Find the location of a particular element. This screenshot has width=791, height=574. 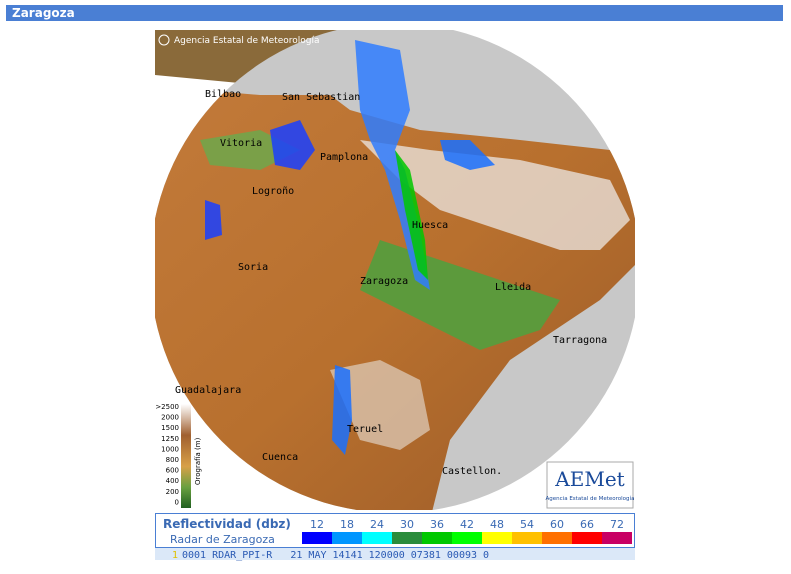

orography-label: 1250 is located at coordinates (170, 439).